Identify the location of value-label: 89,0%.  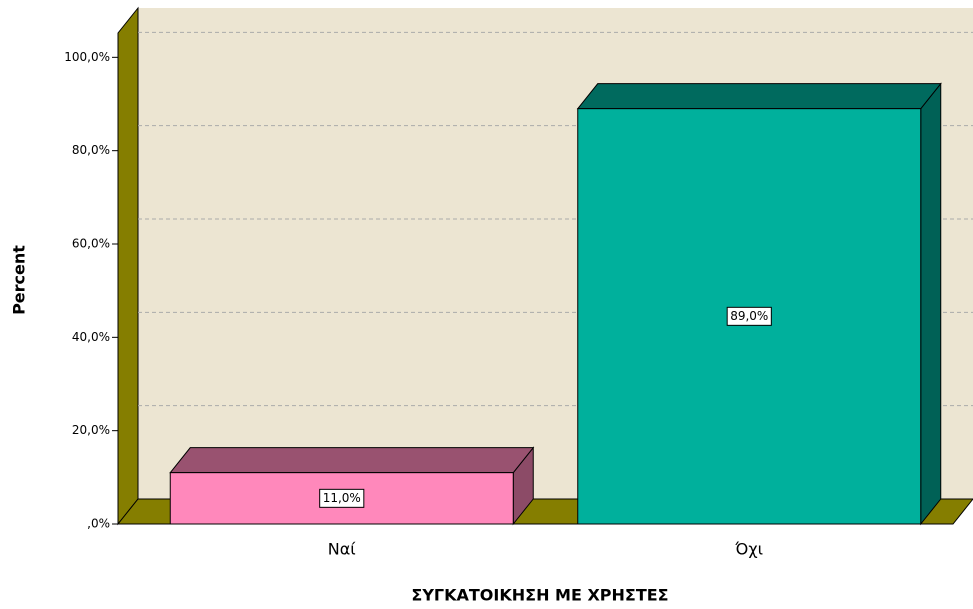
(749, 316).